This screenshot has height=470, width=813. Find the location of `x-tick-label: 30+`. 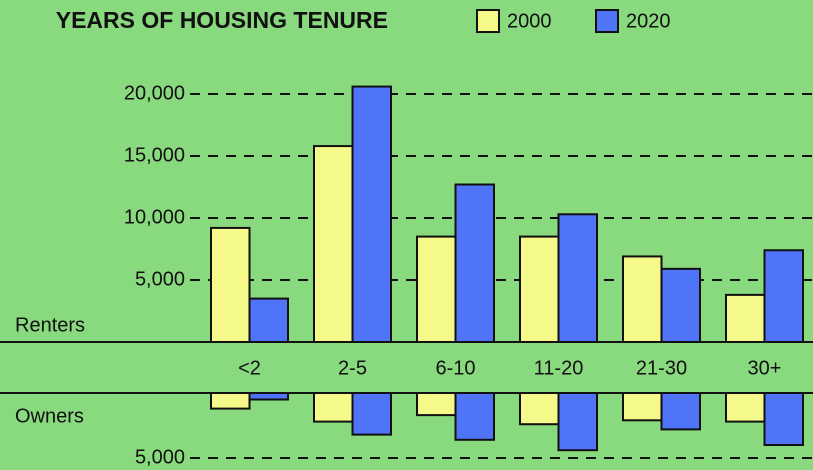

x-tick-label: 30+ is located at coordinates (765, 368).